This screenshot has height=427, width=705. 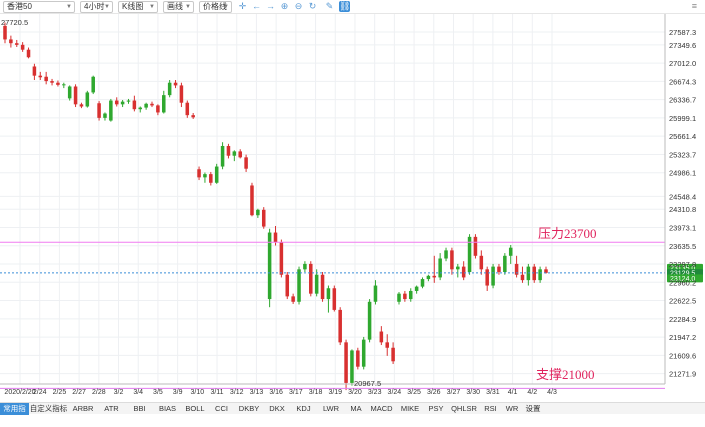 I want to click on y-tick-label: 27349.6, so click(x=682, y=45).